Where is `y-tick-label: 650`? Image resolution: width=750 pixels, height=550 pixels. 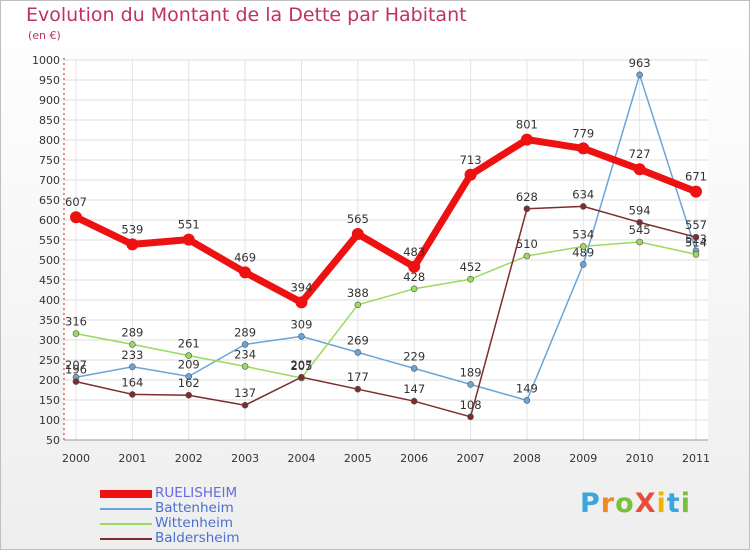
y-tick-label: 650 is located at coordinates (49, 200).